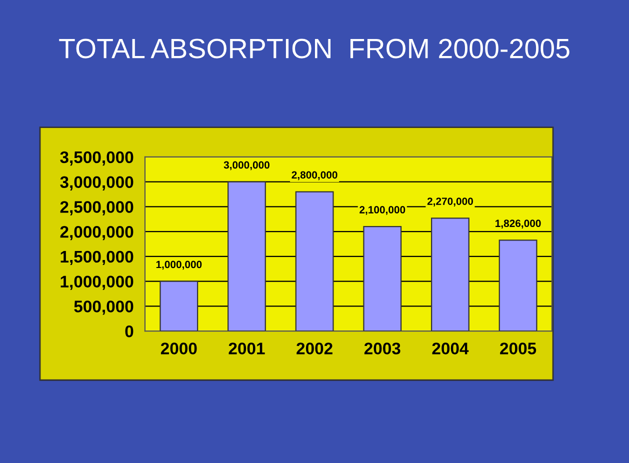 The height and width of the screenshot is (463, 629). I want to click on y-tick-label: 1,000,000, so click(97, 283).